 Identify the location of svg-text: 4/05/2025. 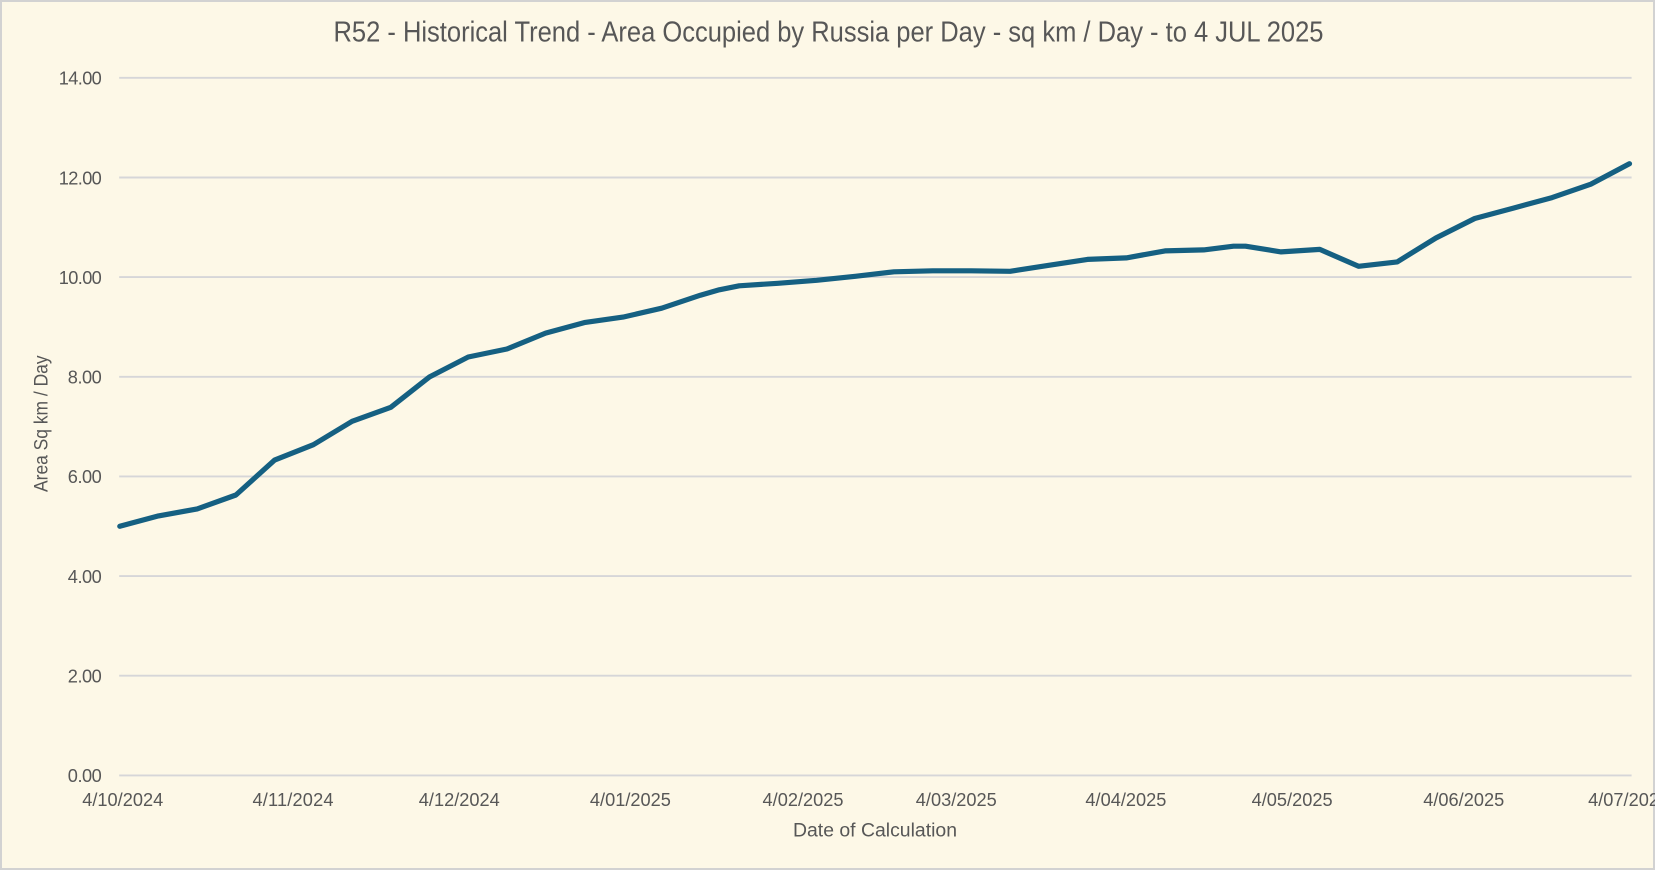
(1292, 800).